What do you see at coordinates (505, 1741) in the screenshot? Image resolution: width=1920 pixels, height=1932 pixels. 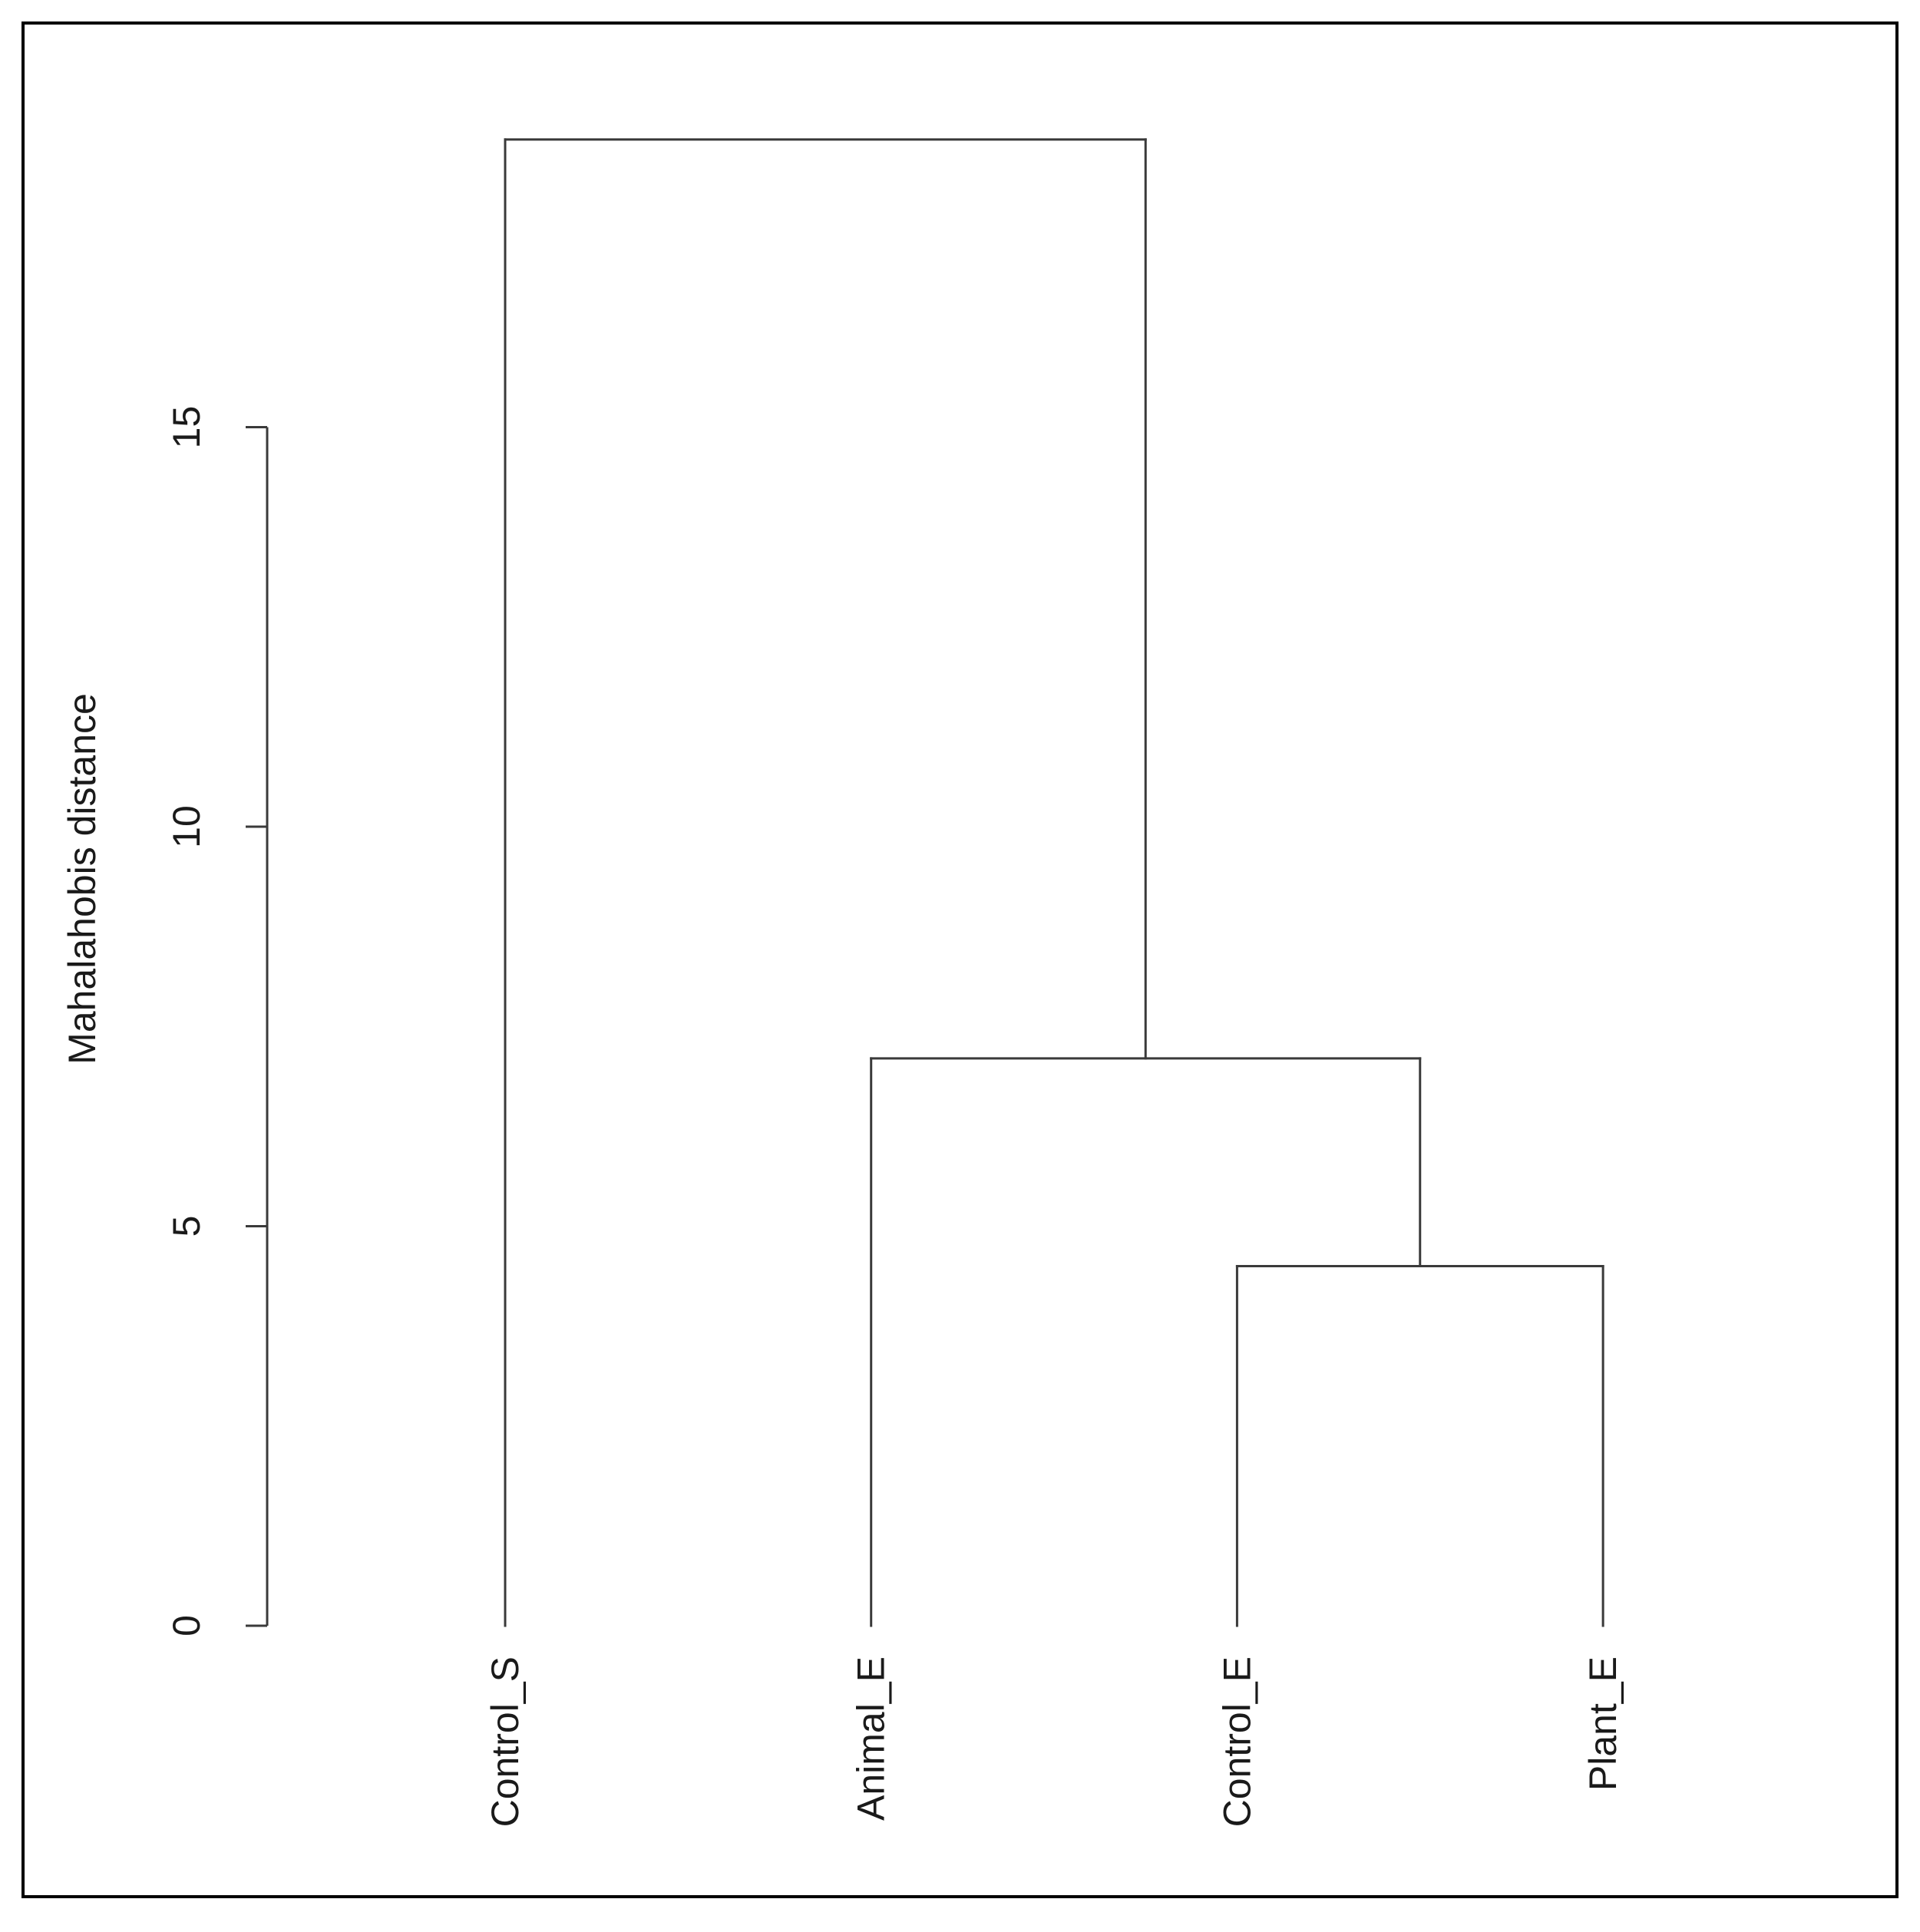 I see `leaf-label: Control_S` at bounding box center [505, 1741].